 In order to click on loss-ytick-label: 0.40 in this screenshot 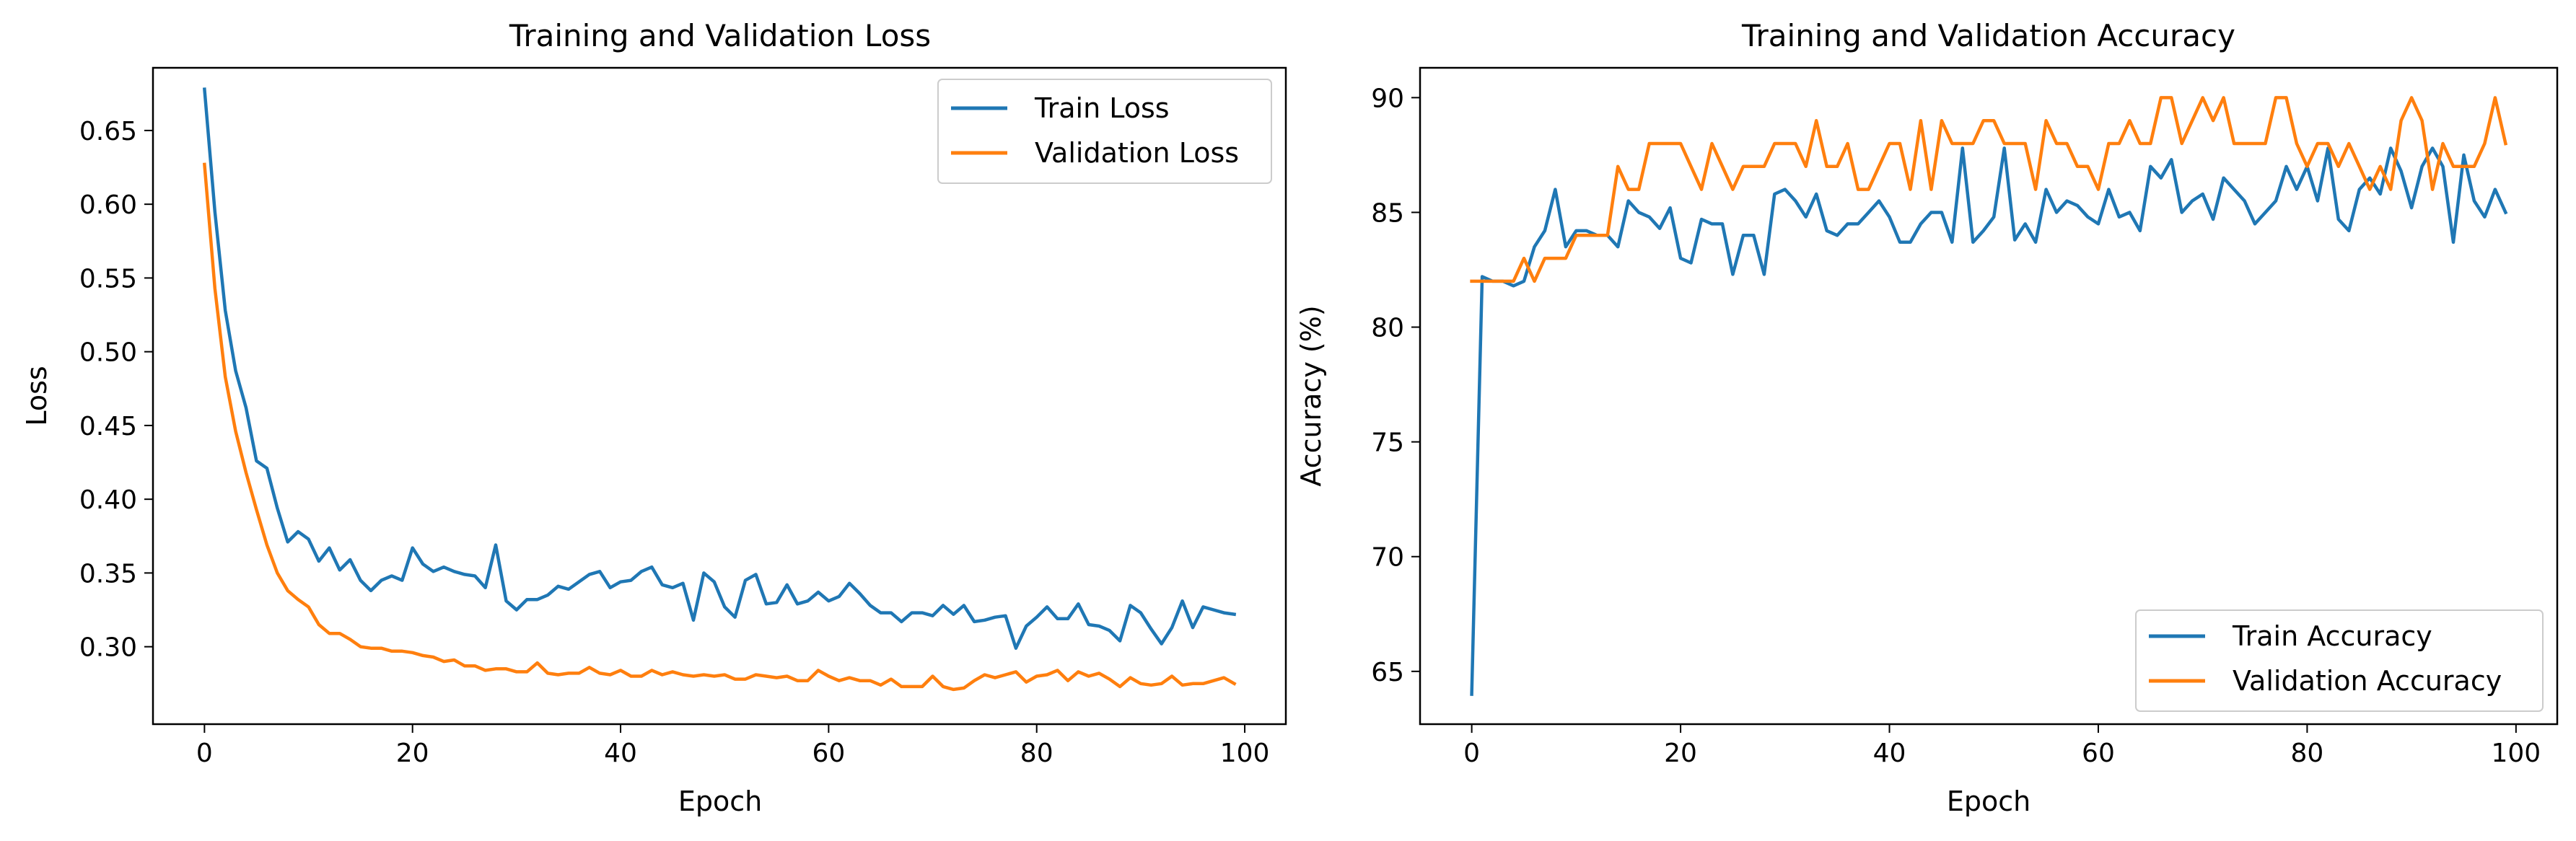, I will do `click(108, 500)`.